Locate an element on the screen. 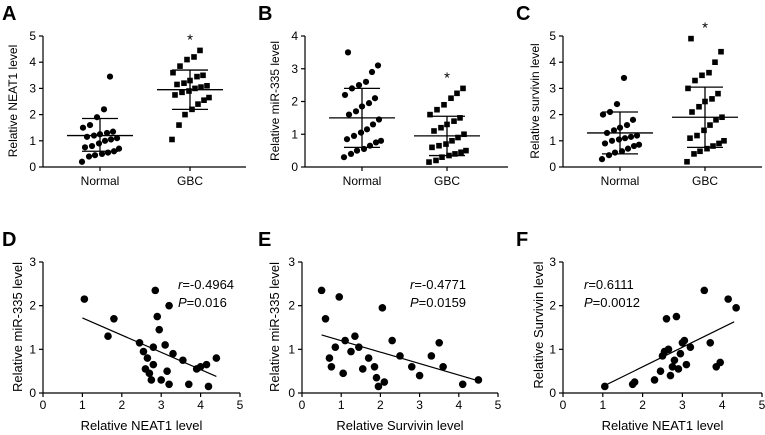 This screenshot has width=765, height=435. x-tick-label: 2 is located at coordinates (642, 405).